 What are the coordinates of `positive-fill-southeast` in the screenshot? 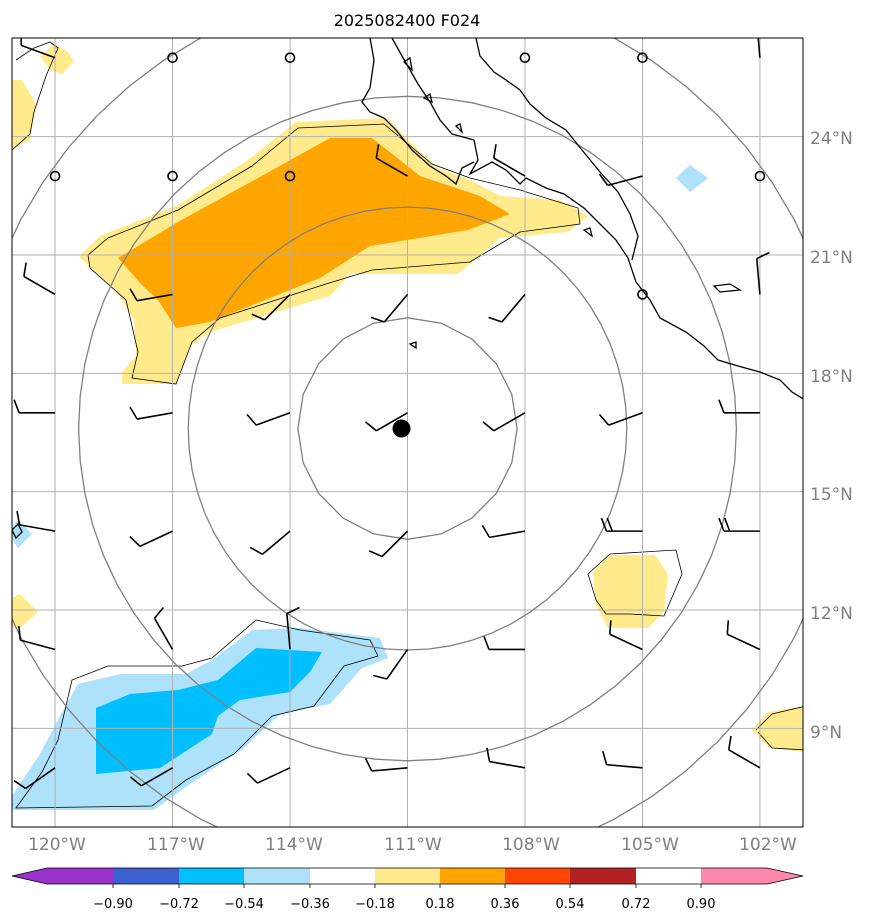 It's located at (777, 729).